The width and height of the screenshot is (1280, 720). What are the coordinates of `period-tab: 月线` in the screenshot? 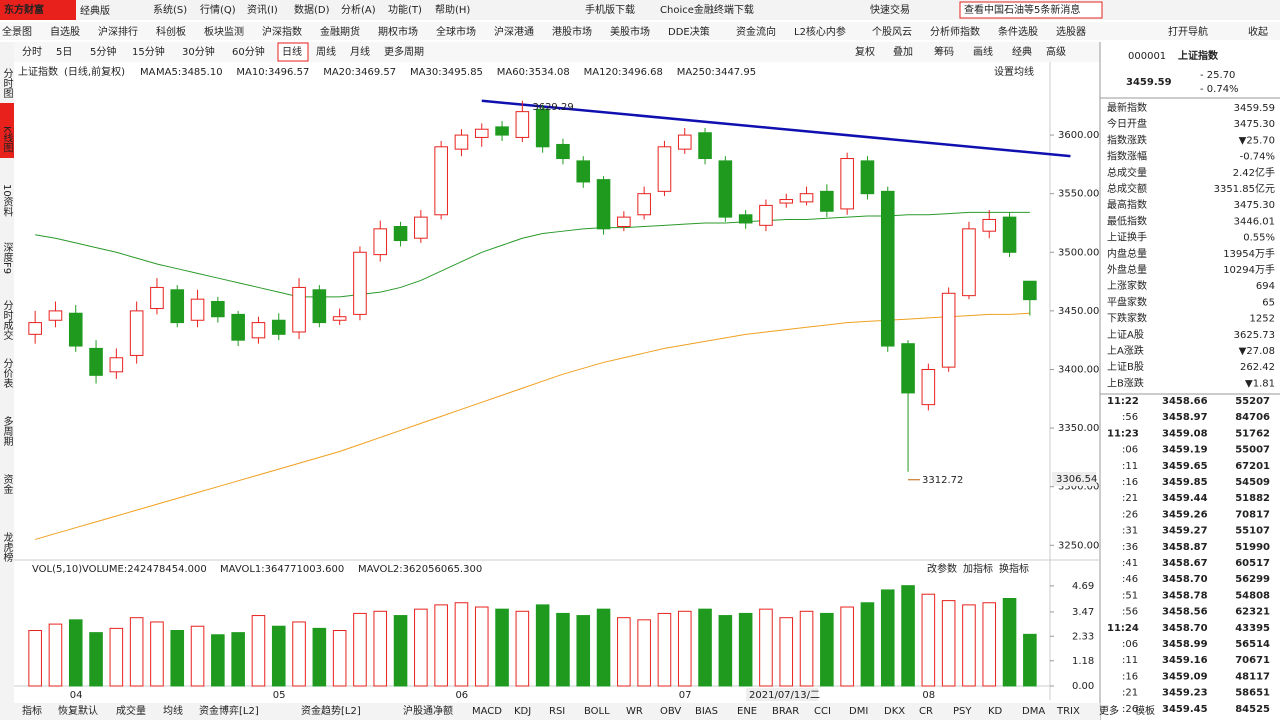 It's located at (360, 51).